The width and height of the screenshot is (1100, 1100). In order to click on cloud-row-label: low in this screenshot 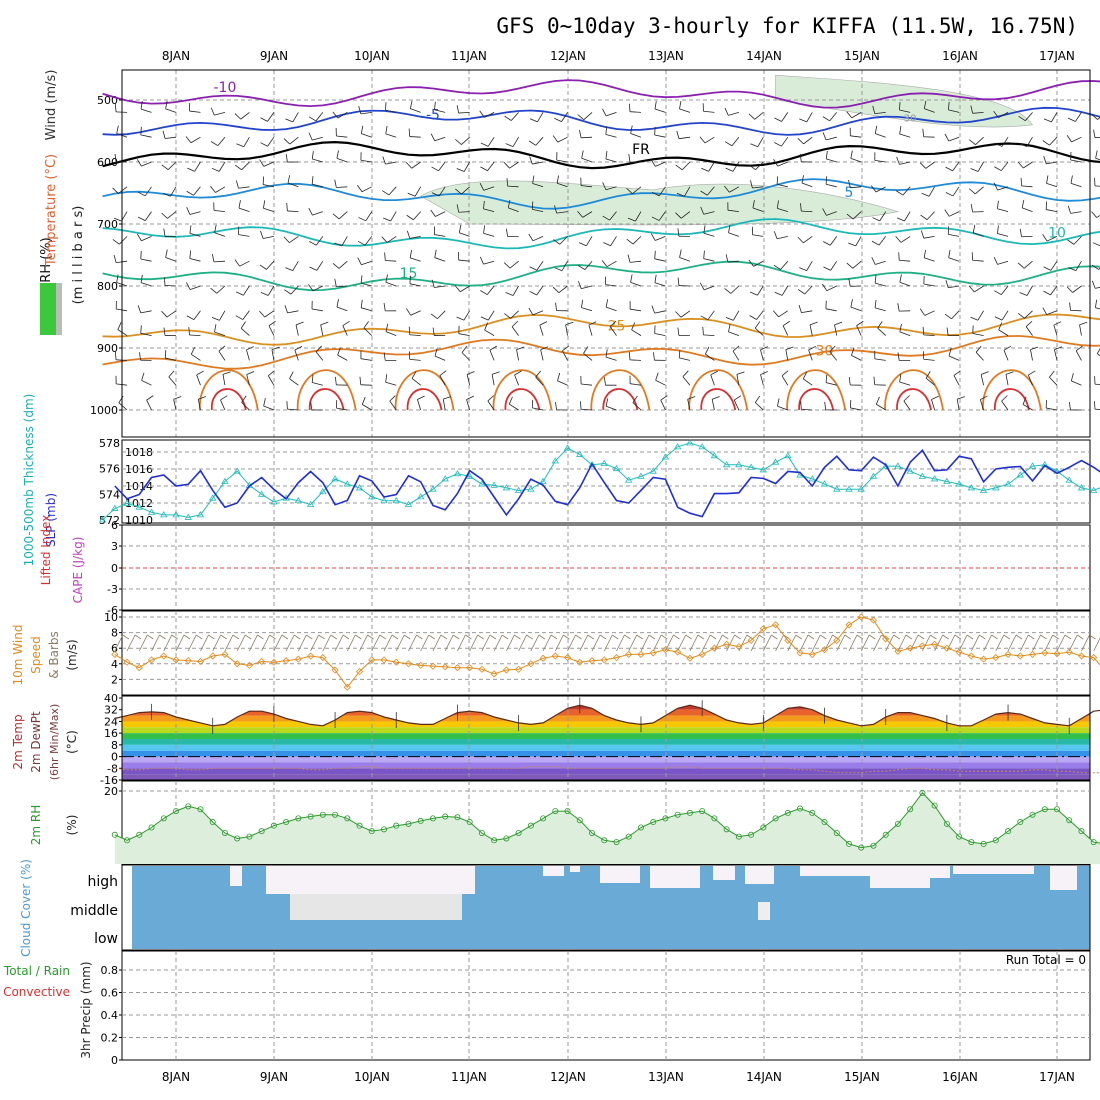, I will do `click(106, 939)`.